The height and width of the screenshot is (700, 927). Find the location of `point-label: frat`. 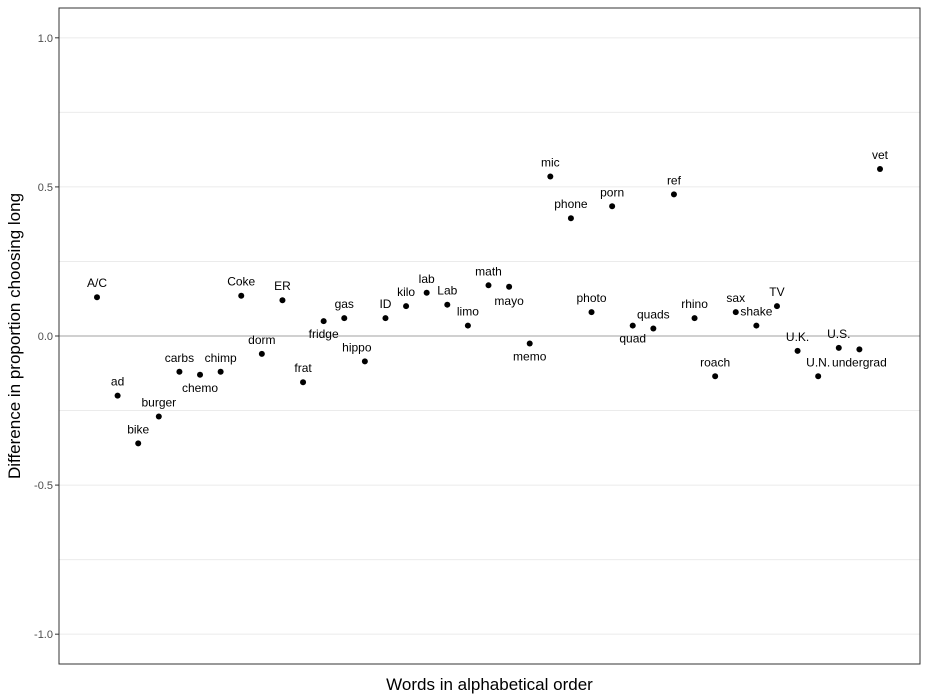

point-label: frat is located at coordinates (303, 368).